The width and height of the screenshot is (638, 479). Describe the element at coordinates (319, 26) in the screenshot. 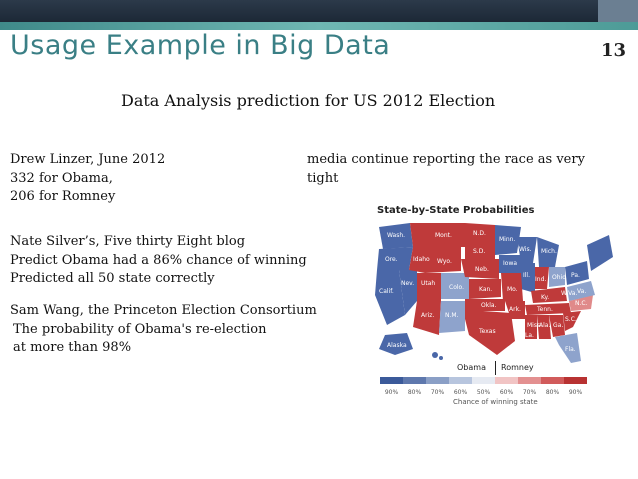

I see `accent-bar` at that location.